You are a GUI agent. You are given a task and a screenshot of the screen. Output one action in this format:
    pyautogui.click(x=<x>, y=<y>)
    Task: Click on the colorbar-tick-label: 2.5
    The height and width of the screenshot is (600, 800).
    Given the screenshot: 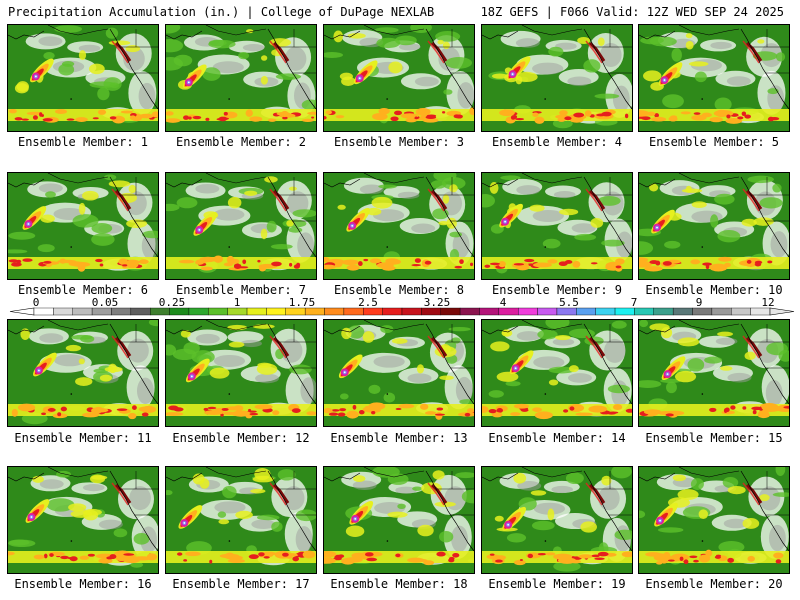 What is the action you would take?
    pyautogui.click(x=368, y=302)
    